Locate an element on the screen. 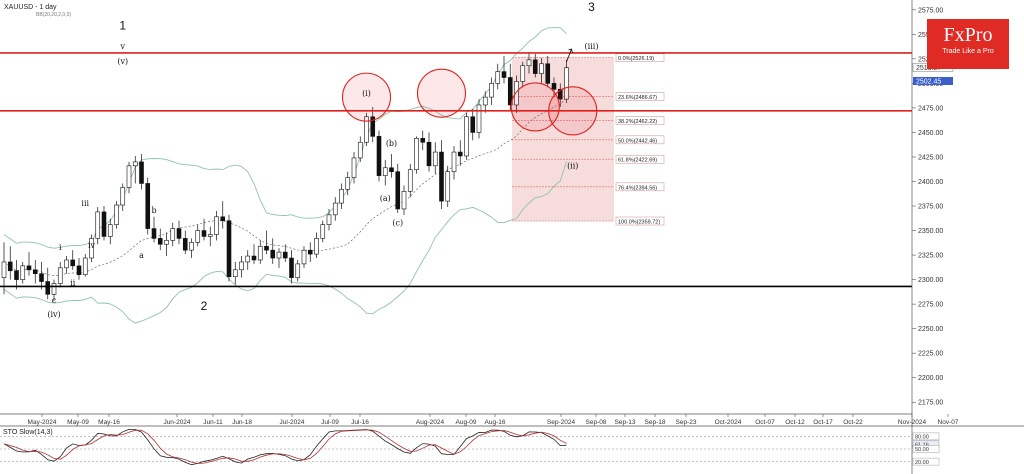  candle-body-bear is located at coordinates (310, 252).